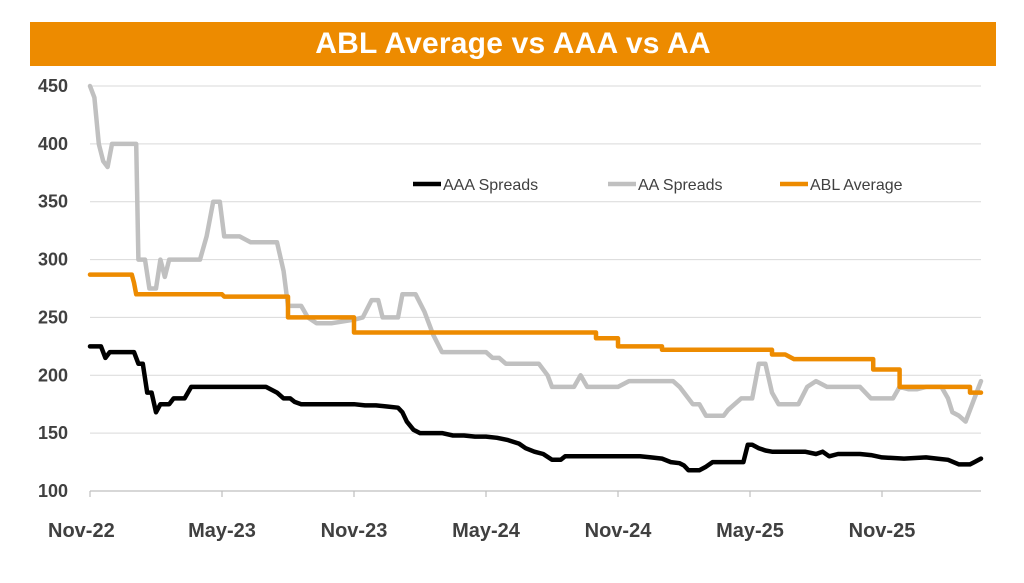 This screenshot has width=1024, height=583. I want to click on x-tick-label: May-25, so click(750, 531).